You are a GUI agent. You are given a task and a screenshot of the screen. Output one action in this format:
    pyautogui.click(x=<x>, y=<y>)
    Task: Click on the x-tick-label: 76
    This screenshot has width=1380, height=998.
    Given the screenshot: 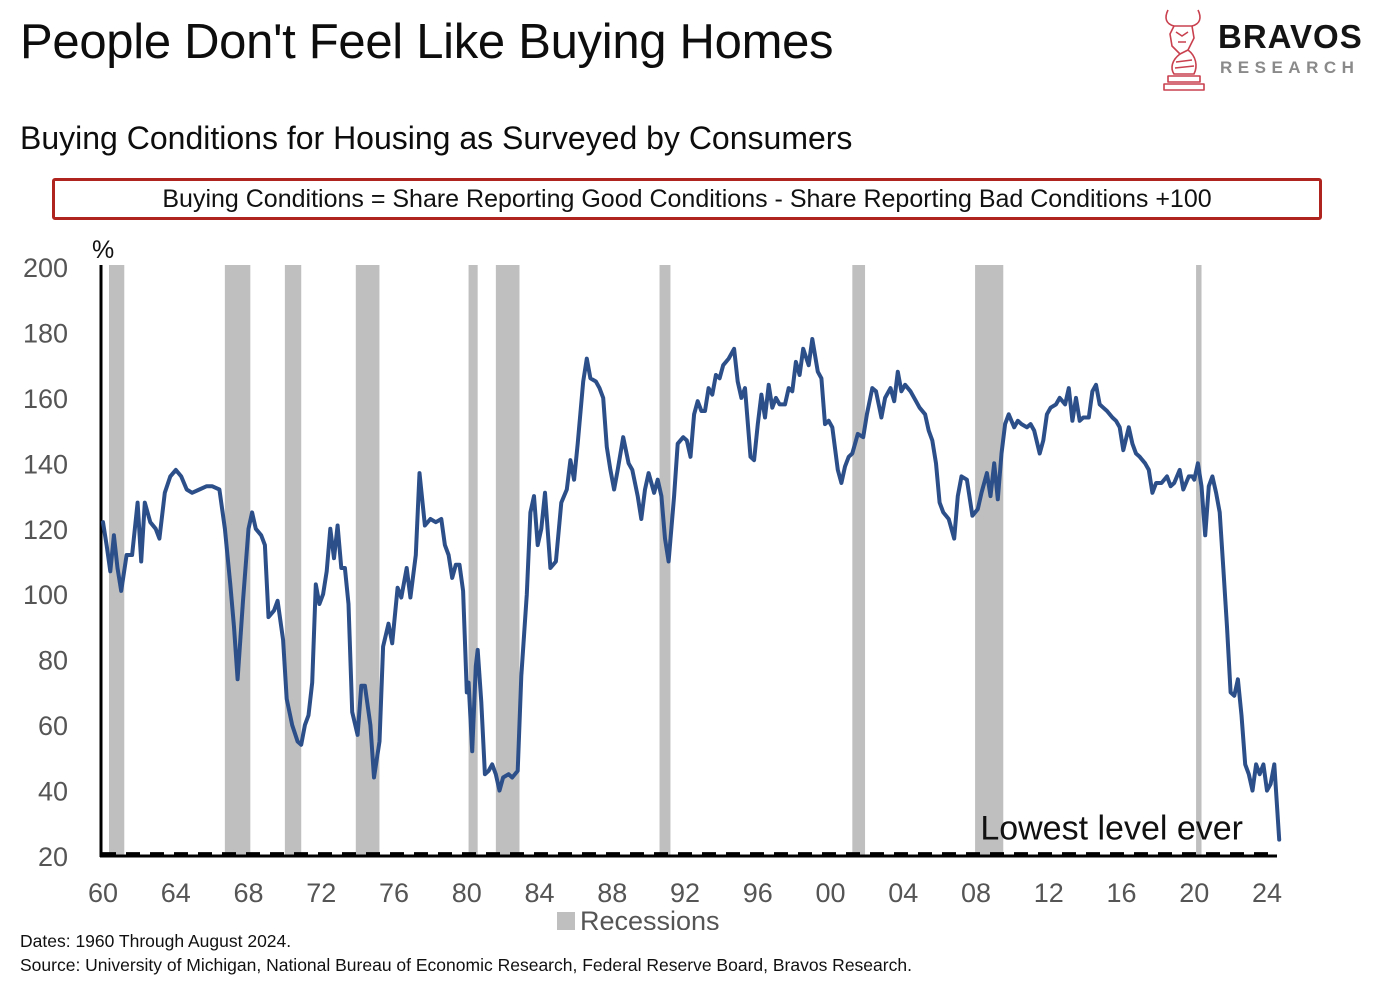 What is the action you would take?
    pyautogui.click(x=394, y=893)
    